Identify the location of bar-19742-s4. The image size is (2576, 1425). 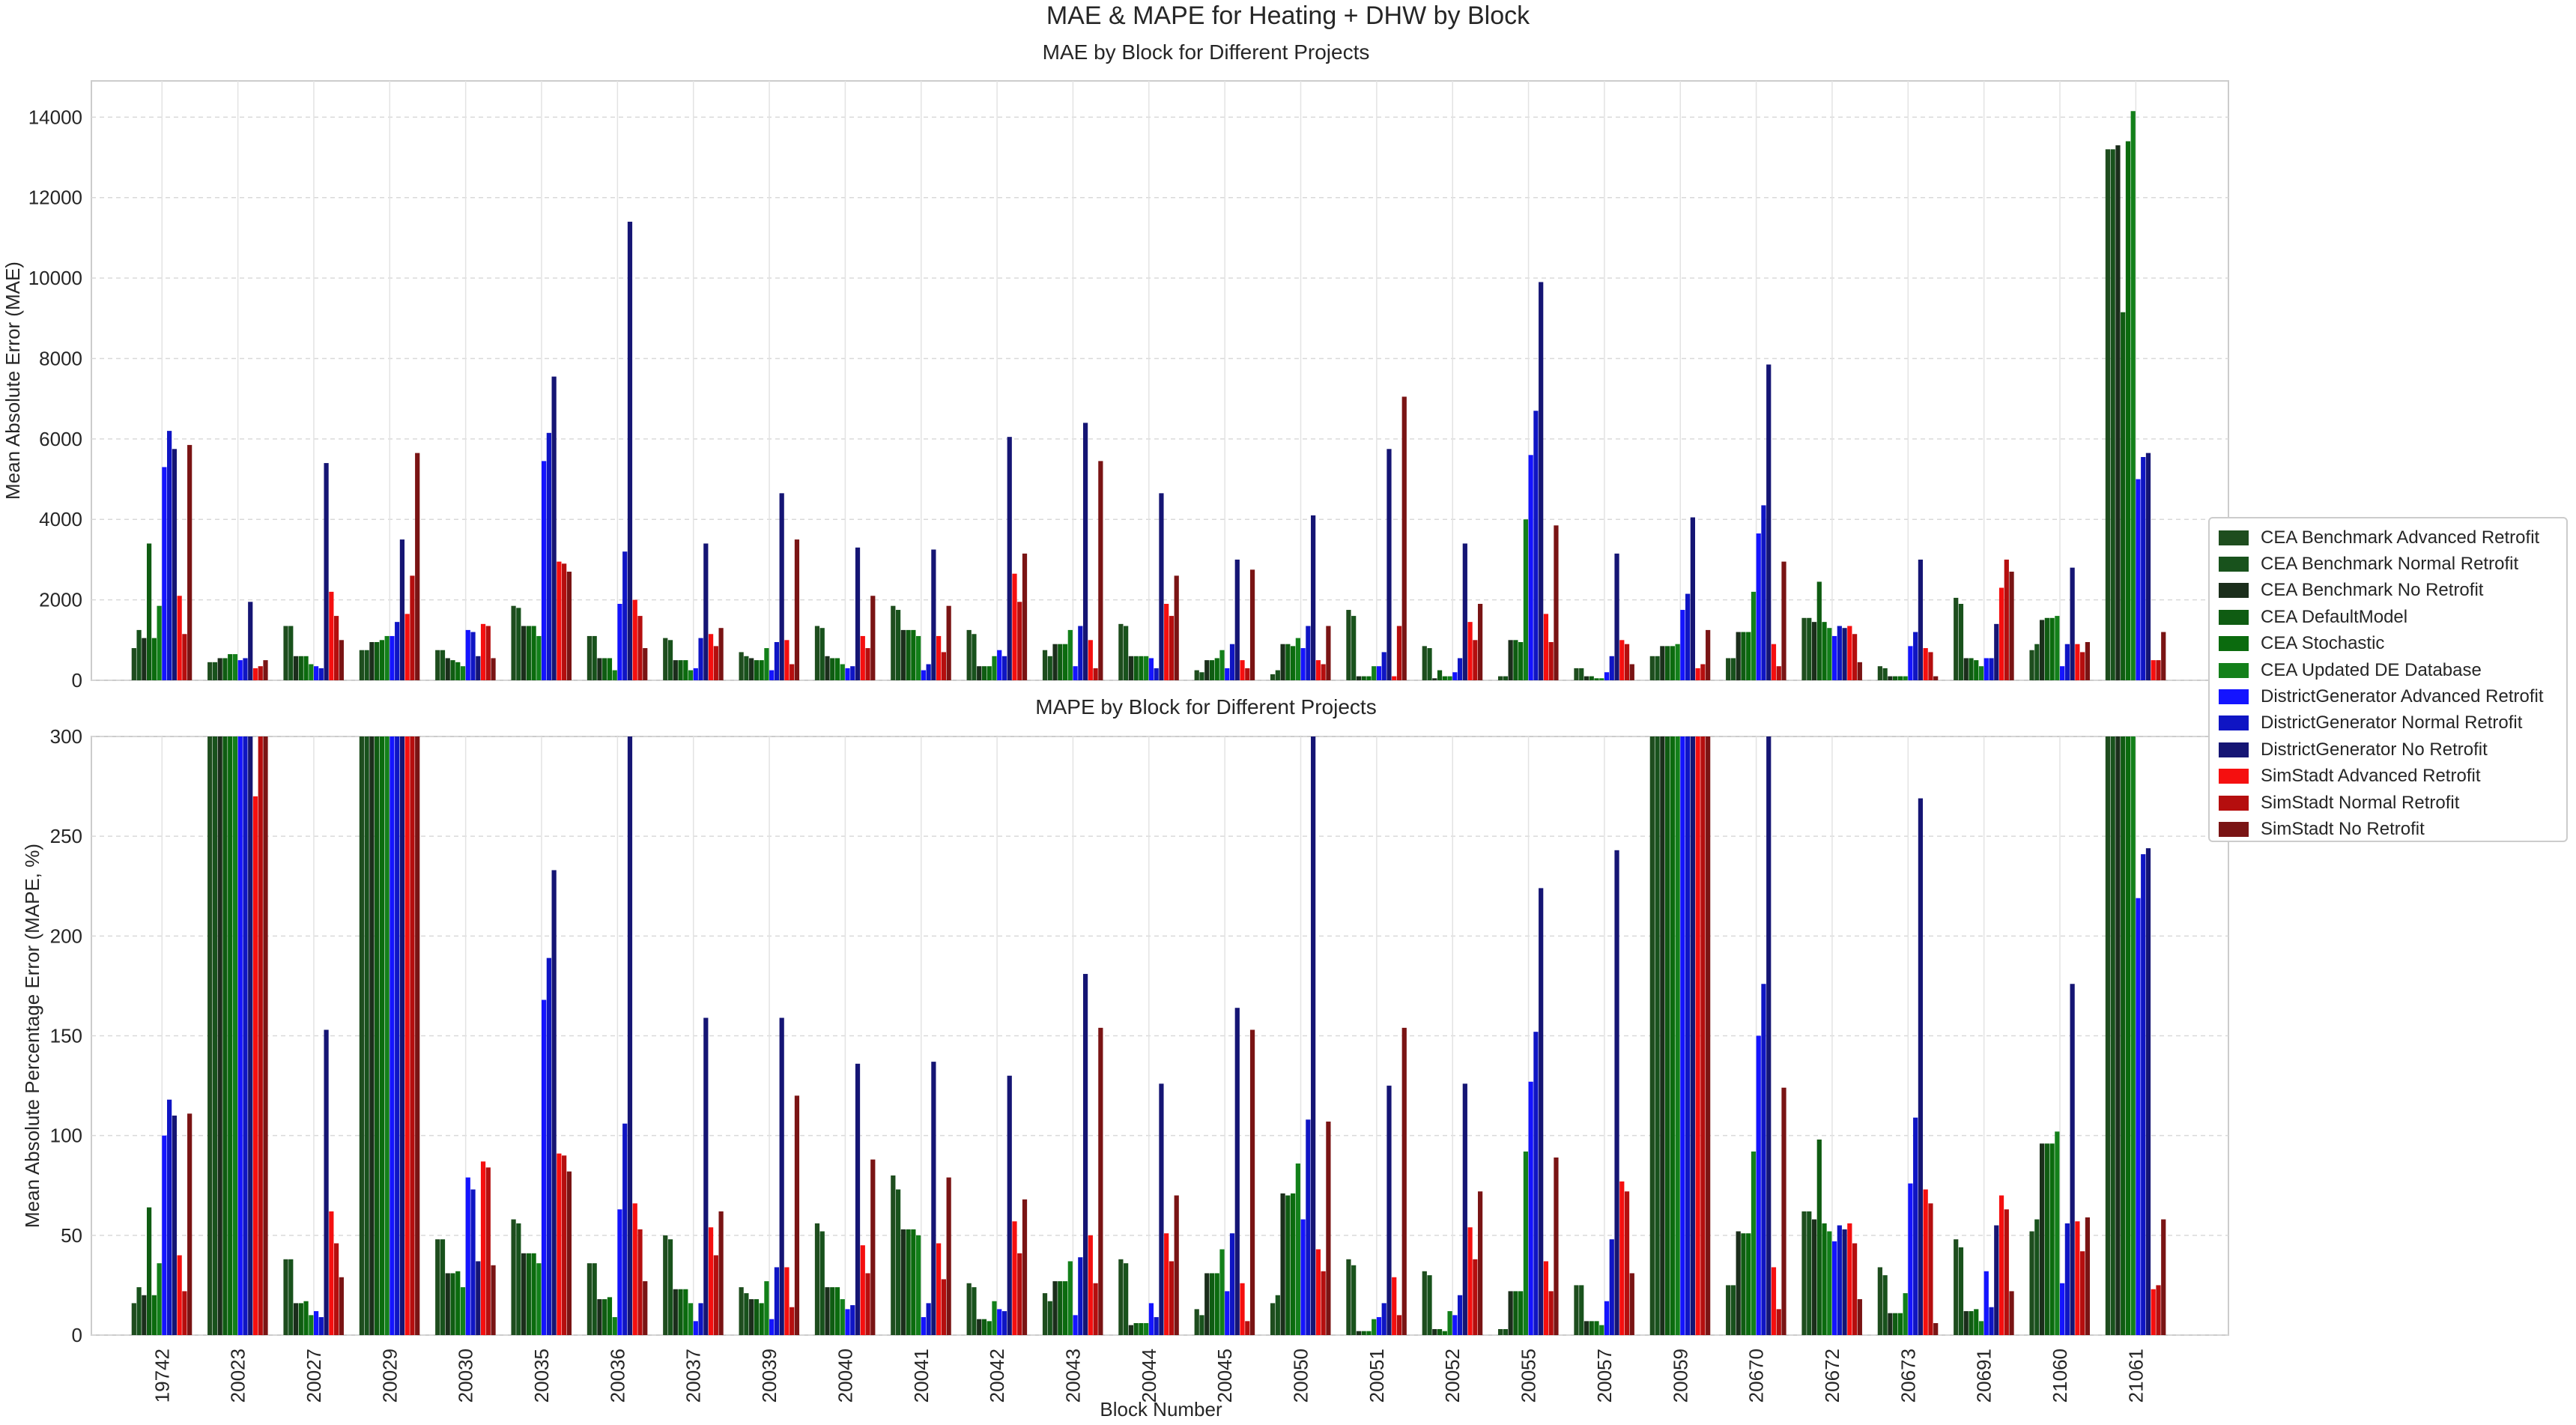
(154, 1315).